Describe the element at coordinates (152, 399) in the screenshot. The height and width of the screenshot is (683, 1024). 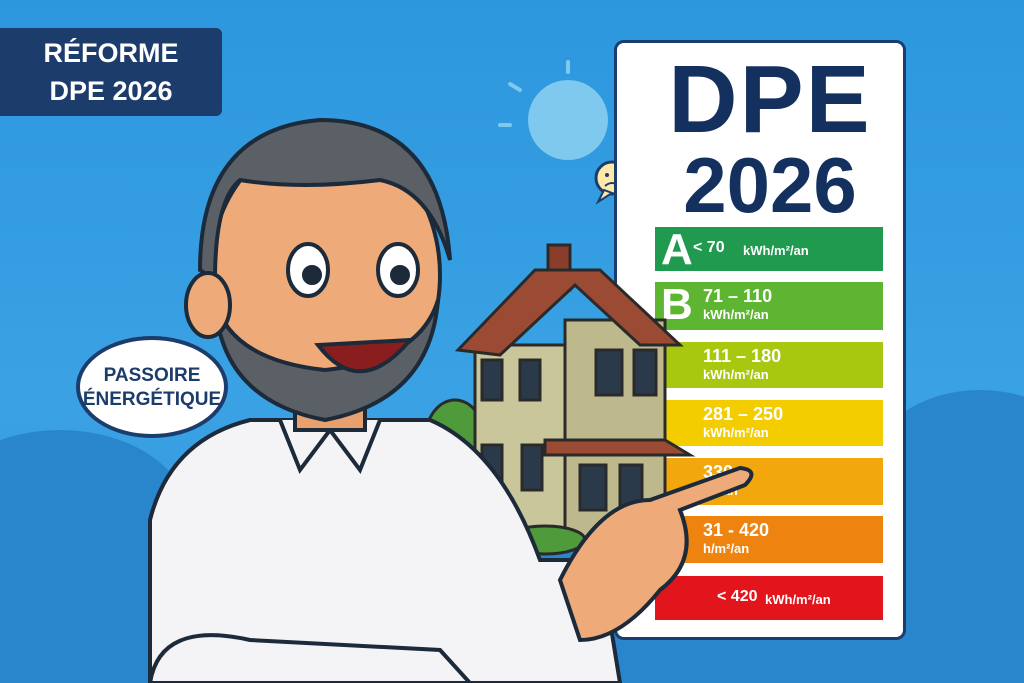
I see `bubble-line2: ÉNERGÉTIQUE` at that location.